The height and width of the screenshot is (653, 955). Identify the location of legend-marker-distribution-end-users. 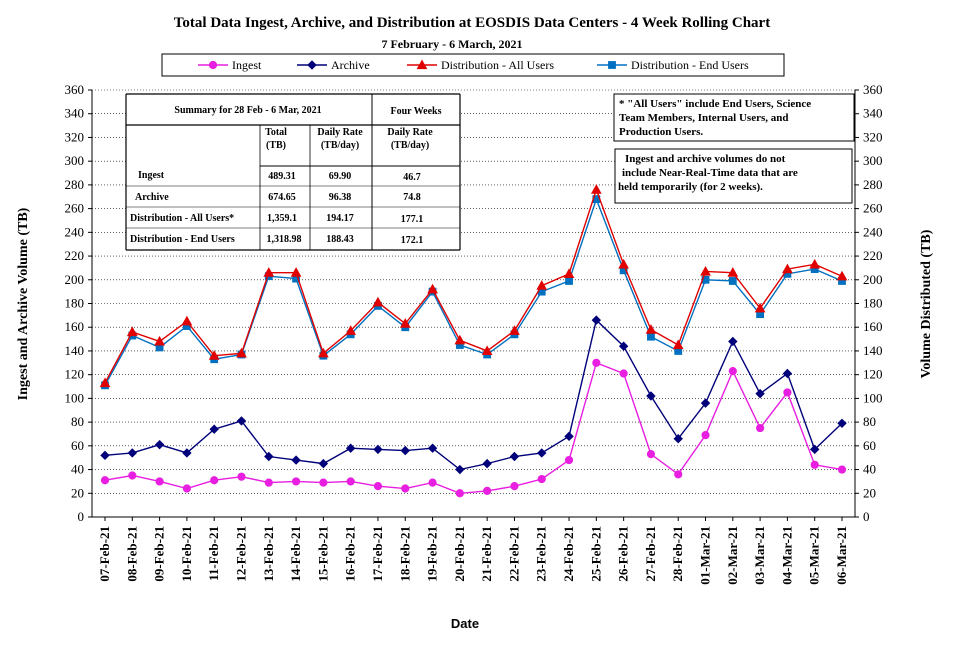
(612, 65).